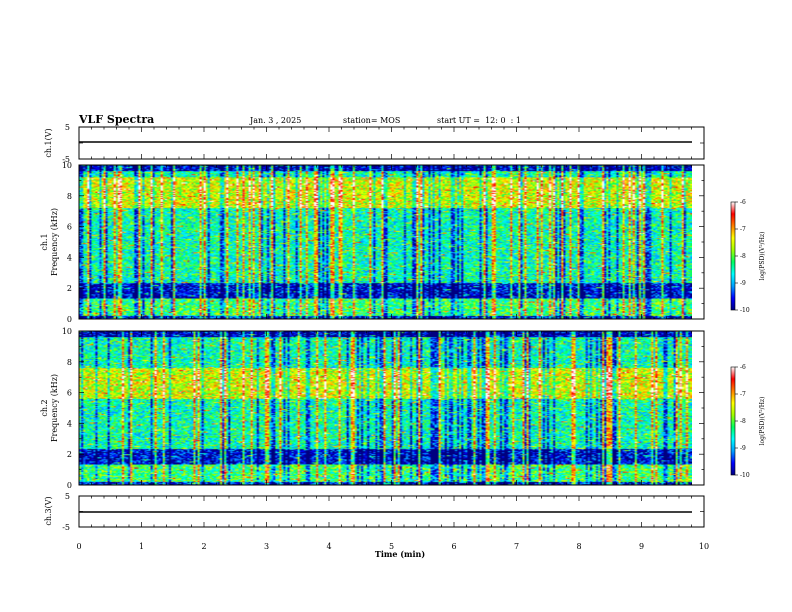  Describe the element at coordinates (733, 256) in the screenshot. I see `ch1-colorbar-gradient` at that location.